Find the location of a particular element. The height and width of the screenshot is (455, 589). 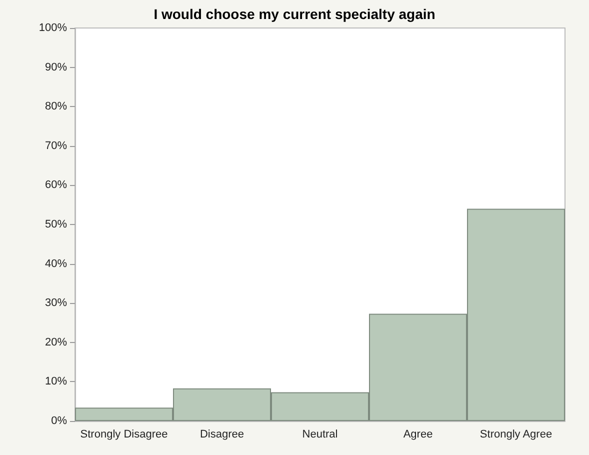

y-tick-label: 30% is located at coordinates (56, 303).